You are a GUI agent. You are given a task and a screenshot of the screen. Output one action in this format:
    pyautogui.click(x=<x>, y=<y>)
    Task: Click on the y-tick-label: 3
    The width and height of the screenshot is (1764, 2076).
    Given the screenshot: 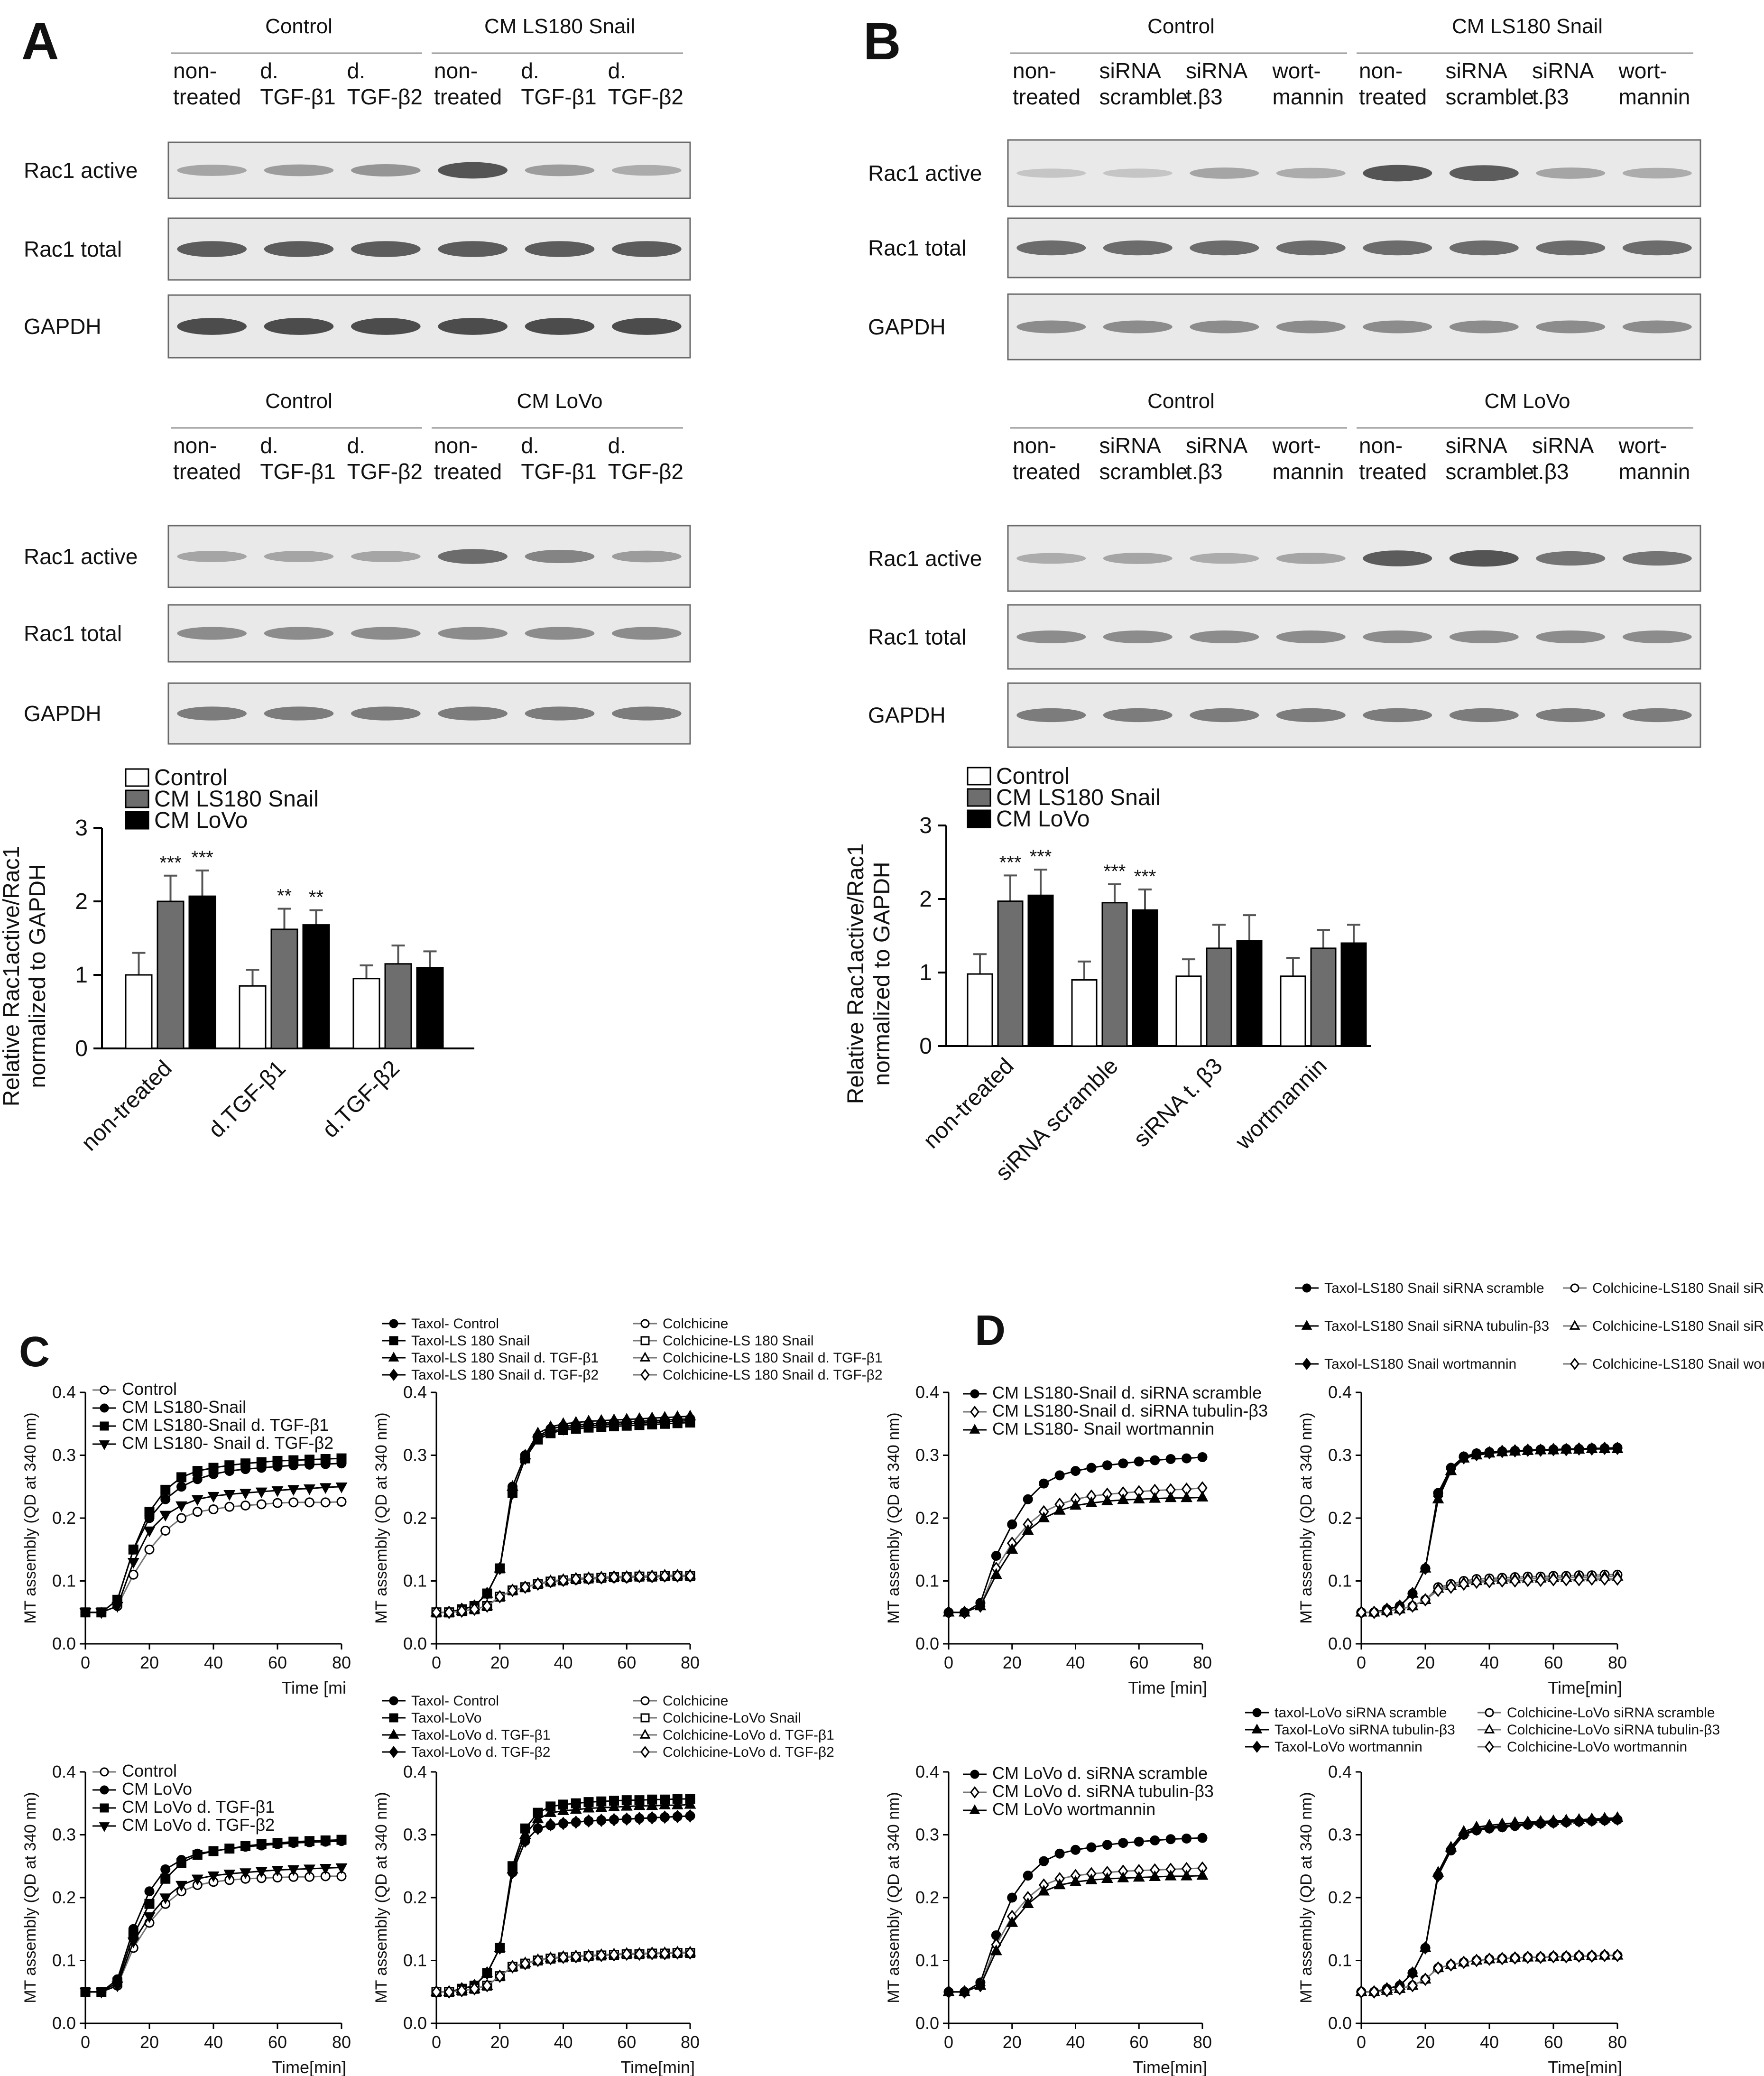 What is the action you would take?
    pyautogui.click(x=81, y=828)
    